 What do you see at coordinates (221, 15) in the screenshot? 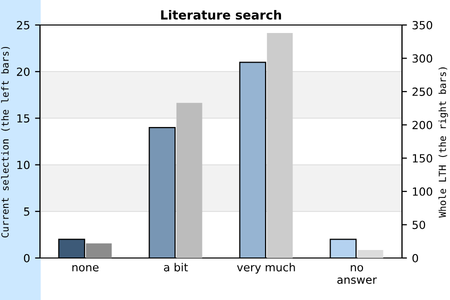
I see `chart-title: Literature search` at bounding box center [221, 15].